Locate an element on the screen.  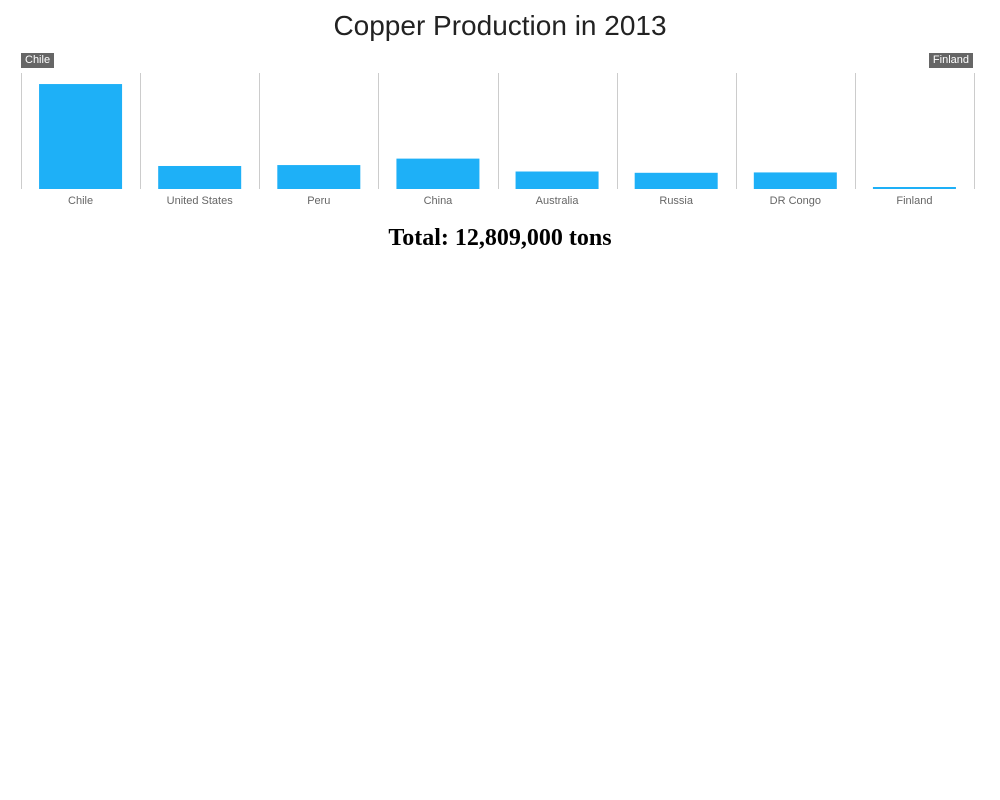
category-label: Peru is located at coordinates (318, 201).